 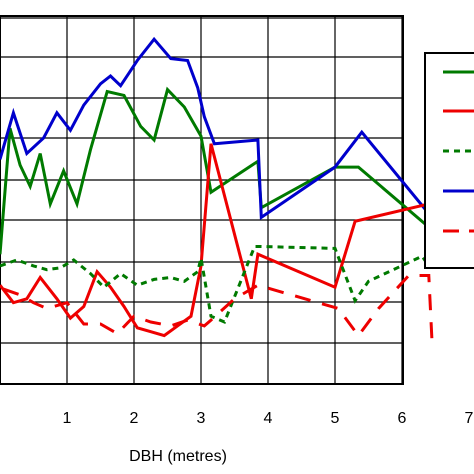 What do you see at coordinates (178, 456) in the screenshot?
I see `x-axis-label: DBH (metres)` at bounding box center [178, 456].